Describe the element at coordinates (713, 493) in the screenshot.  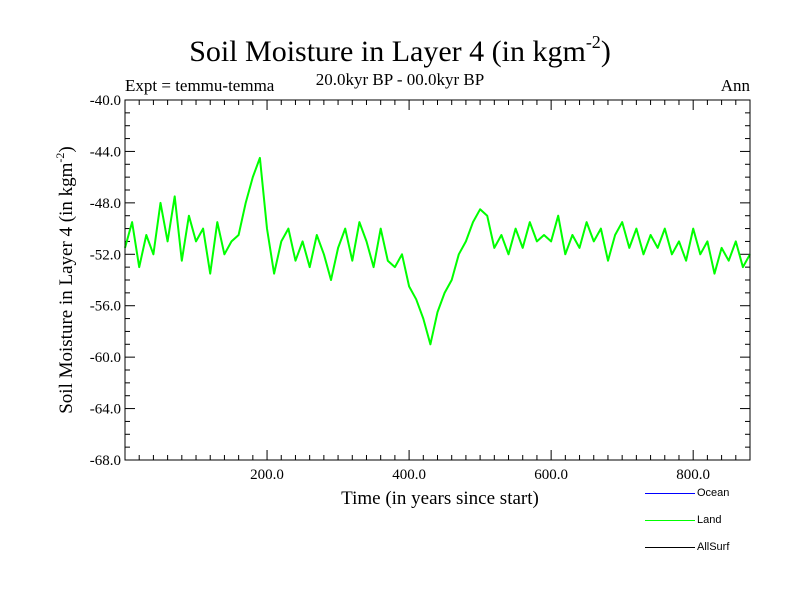
I see `legend-ocean-label: Ocean` at that location.